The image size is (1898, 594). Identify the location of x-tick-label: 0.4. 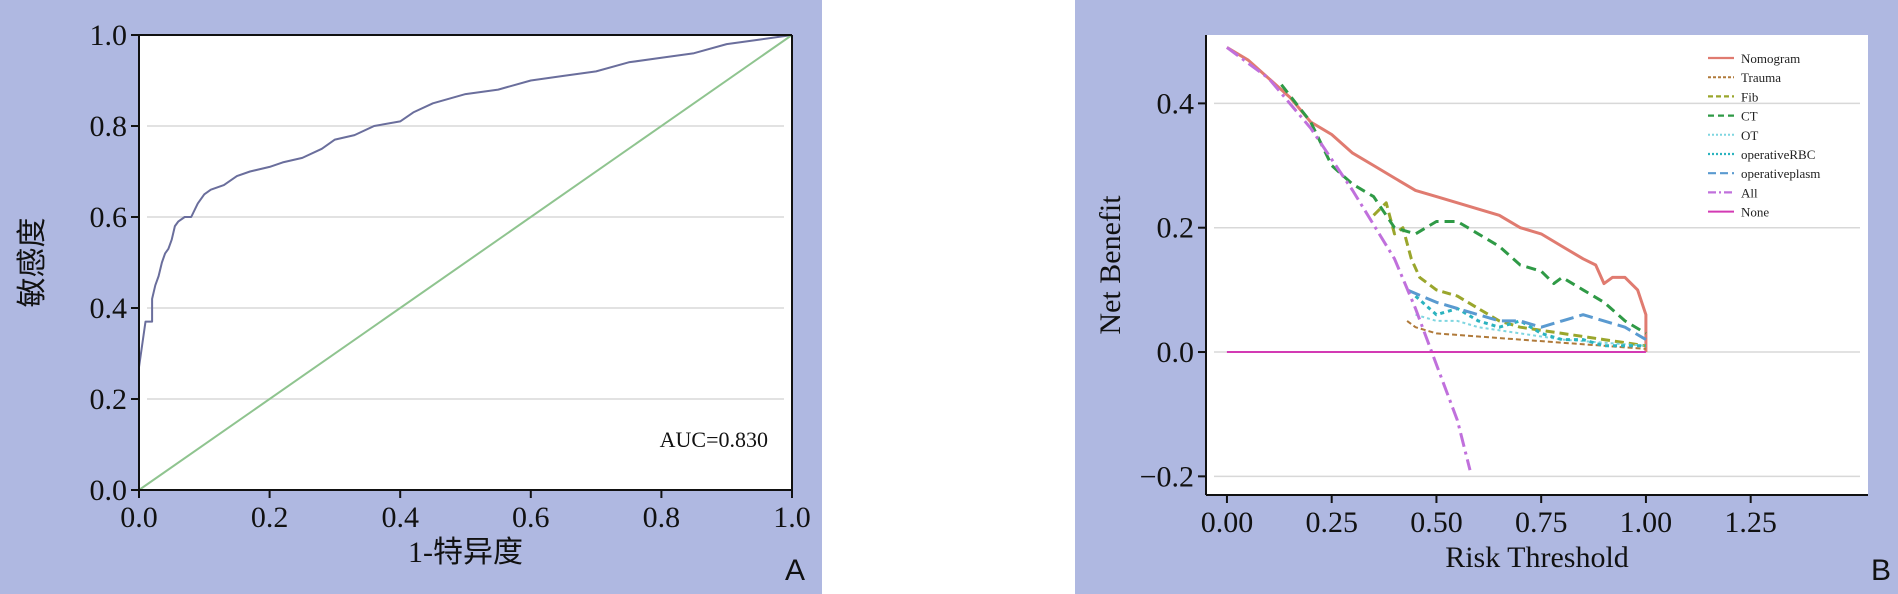
(400, 517).